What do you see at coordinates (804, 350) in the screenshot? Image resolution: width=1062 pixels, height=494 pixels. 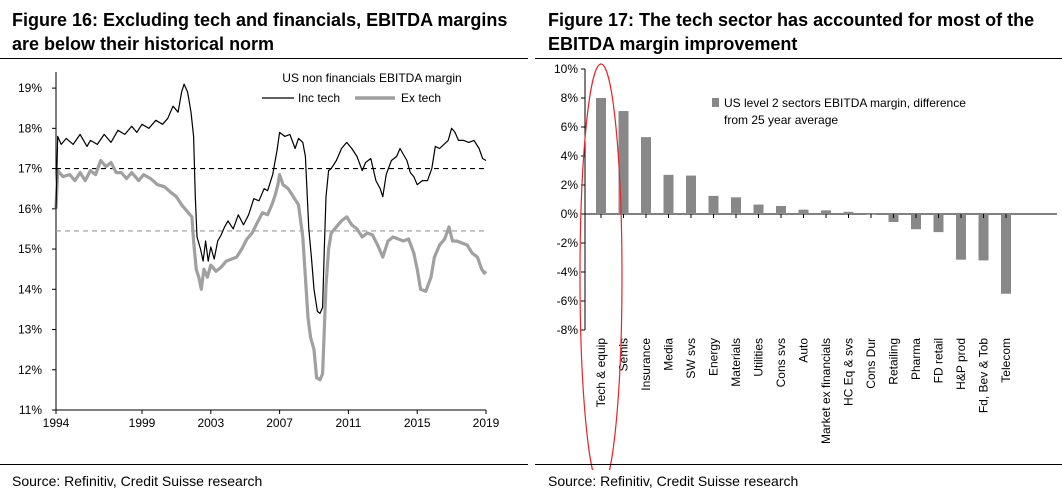 I see `category-label: Auto` at bounding box center [804, 350].